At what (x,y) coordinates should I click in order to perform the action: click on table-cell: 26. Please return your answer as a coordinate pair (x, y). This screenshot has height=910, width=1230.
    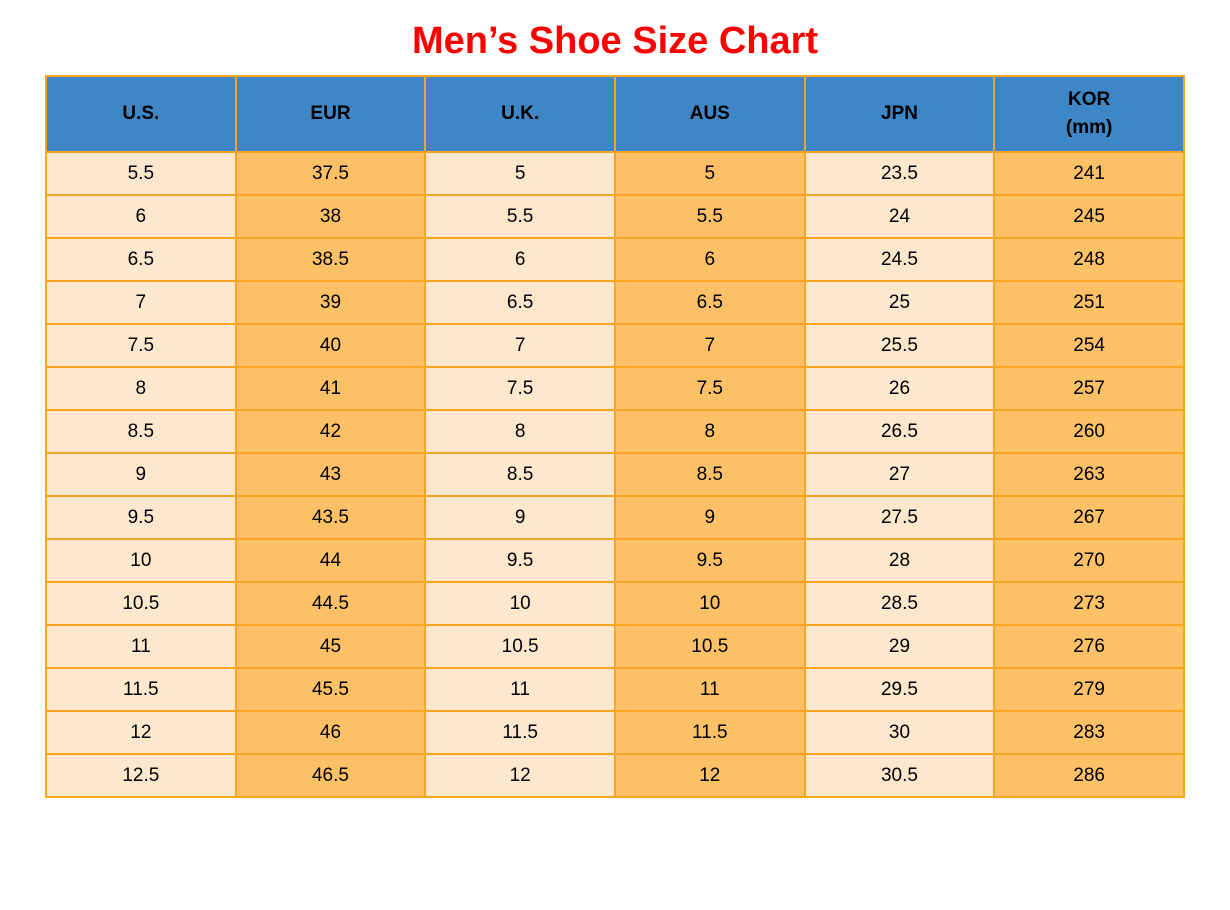
    Looking at the image, I should click on (899, 388).